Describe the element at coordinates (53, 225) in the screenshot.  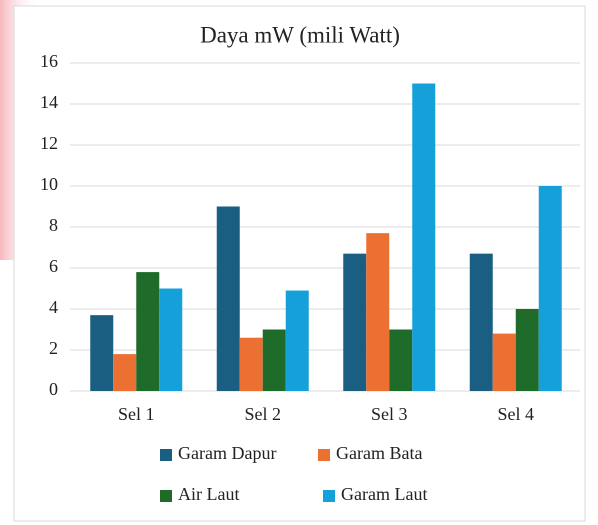
I see `y-tick-label: 8` at that location.